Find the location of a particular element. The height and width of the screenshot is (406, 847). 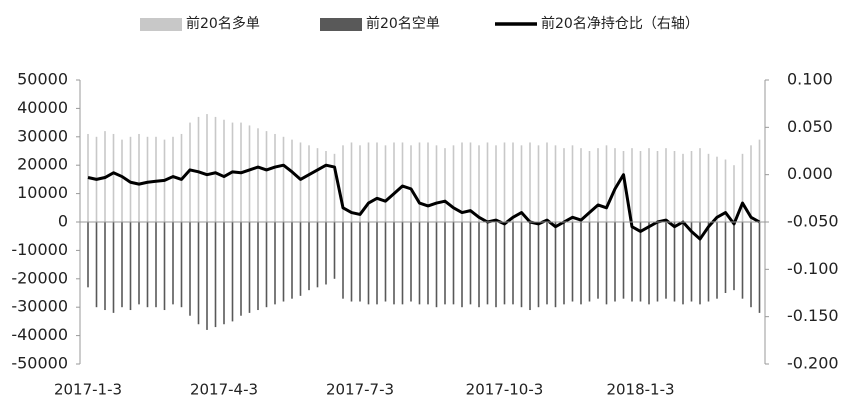

y-tick-label: 0 is located at coordinates (63, 221).